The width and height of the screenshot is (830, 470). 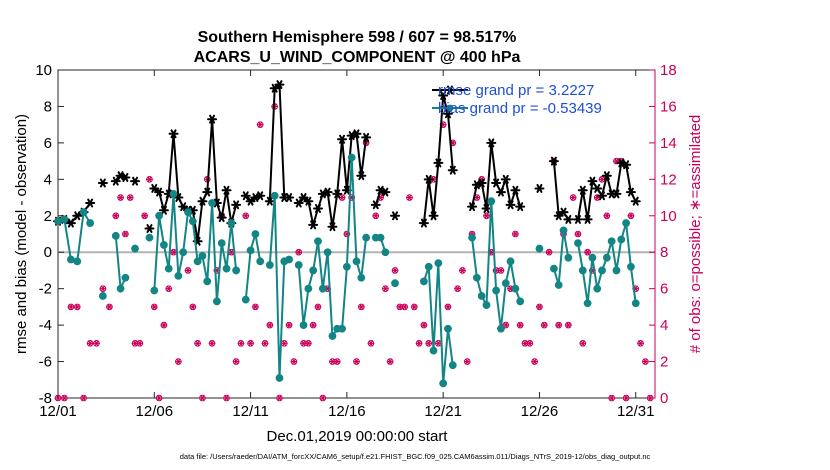 I want to click on legend-marker-rmse, so click(x=450, y=90).